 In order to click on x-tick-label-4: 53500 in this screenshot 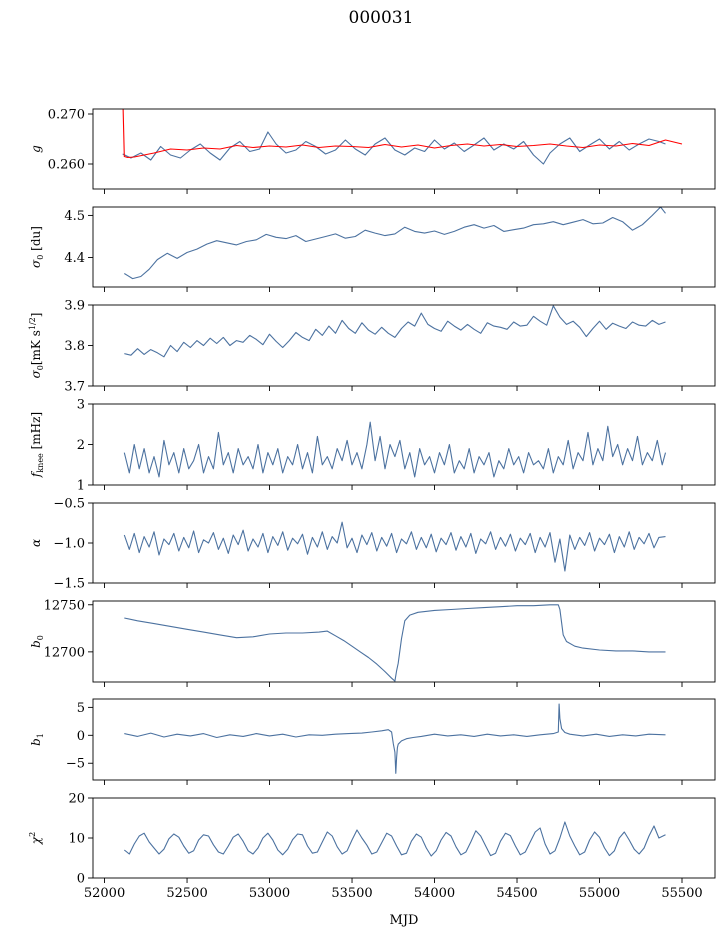, I will do `click(351, 893)`.